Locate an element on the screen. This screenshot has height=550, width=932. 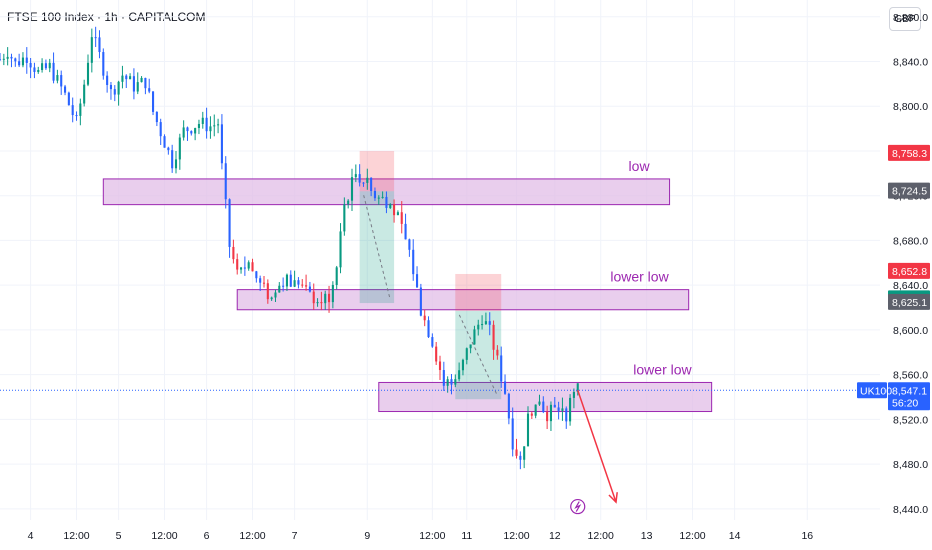
price-tag-text: 8,724.5 is located at coordinates (909, 192).